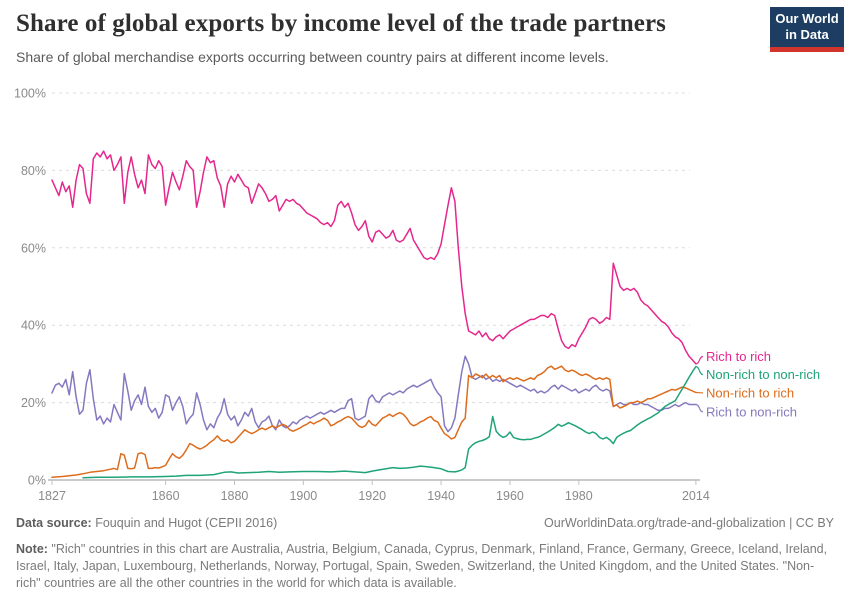 Image resolution: width=850 pixels, height=600 pixels. Describe the element at coordinates (699, 360) in the screenshot. I see `legend-connector-rich-to-rich` at that location.